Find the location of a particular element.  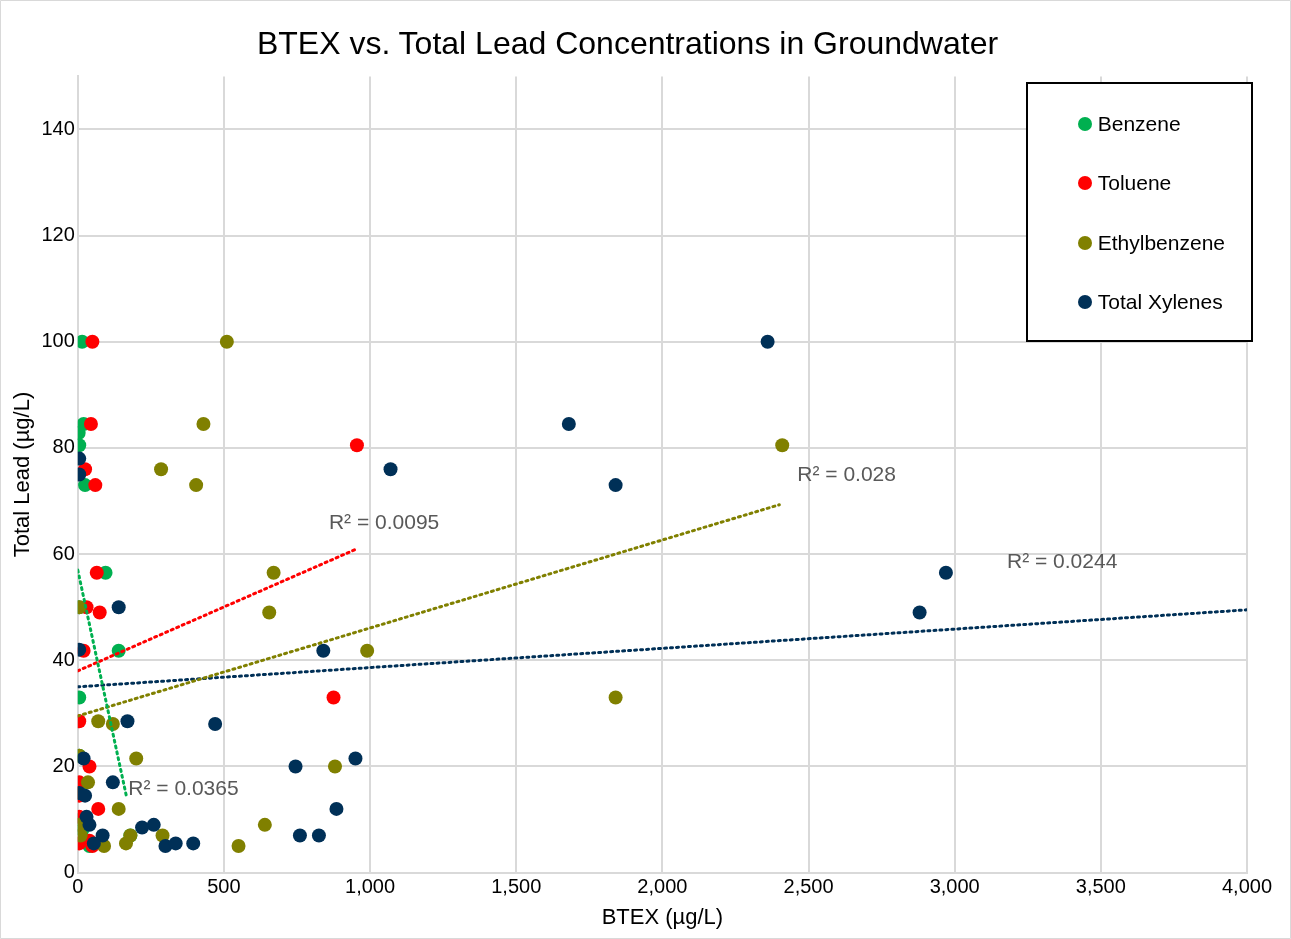

x-tick-label: 3,500 is located at coordinates (1100, 886).